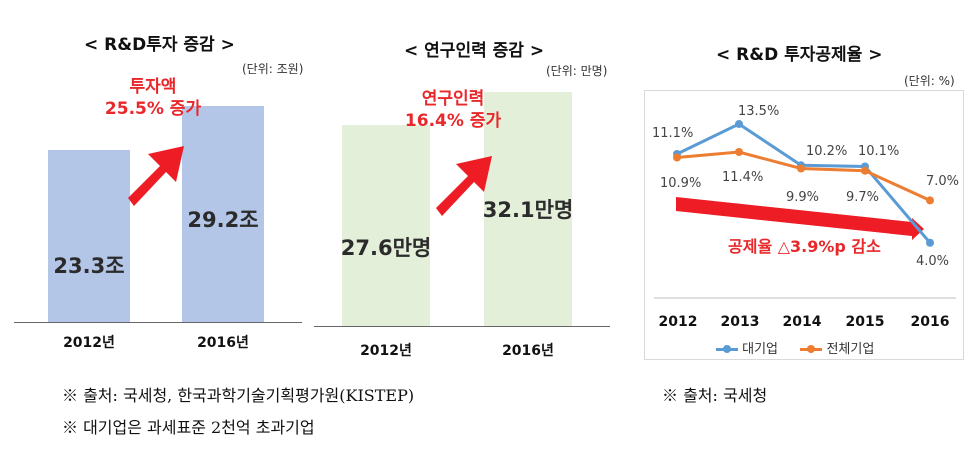  Describe the element at coordinates (223, 220) in the screenshot. I see `bar-value-label: 29.2조` at that location.